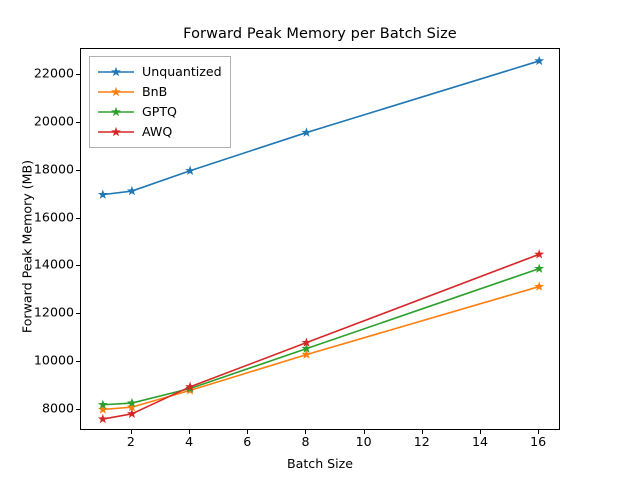  I want to click on chart-title: Forward Peak Memory per Batch Size, so click(320, 34).